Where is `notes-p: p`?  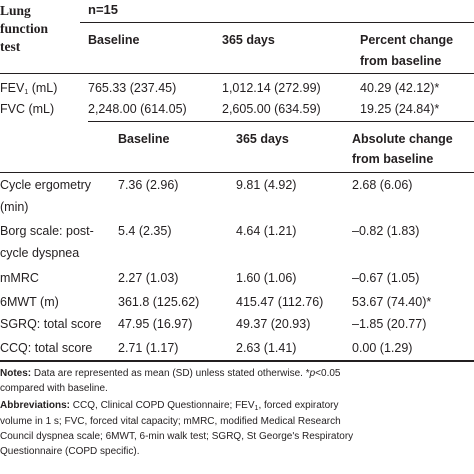
notes-p: p is located at coordinates (312, 373).